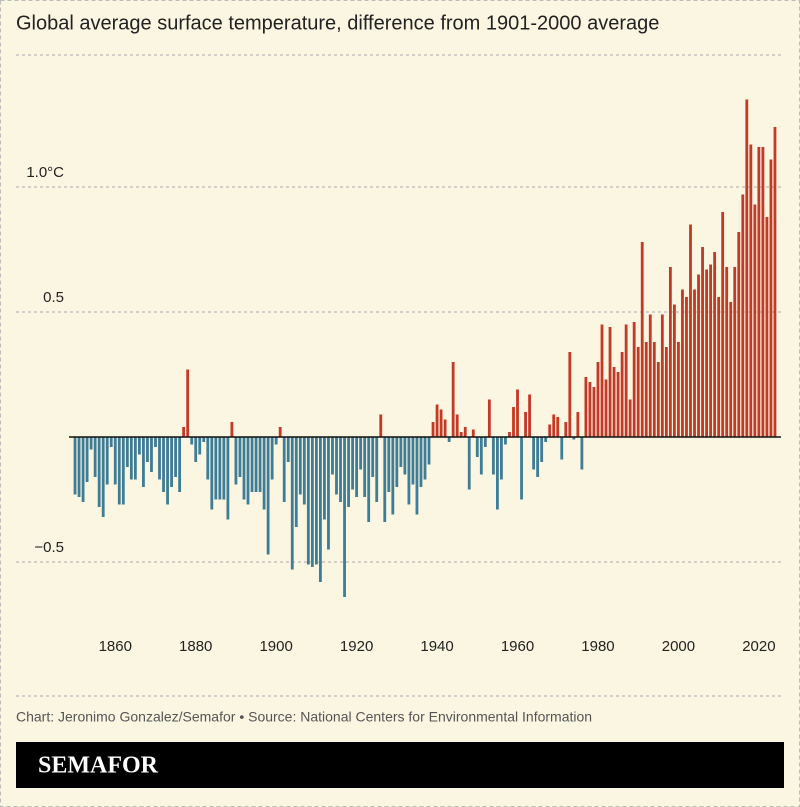 The image size is (800, 807). Describe the element at coordinates (597, 646) in the screenshot. I see `x-tick-label: 1980` at that location.